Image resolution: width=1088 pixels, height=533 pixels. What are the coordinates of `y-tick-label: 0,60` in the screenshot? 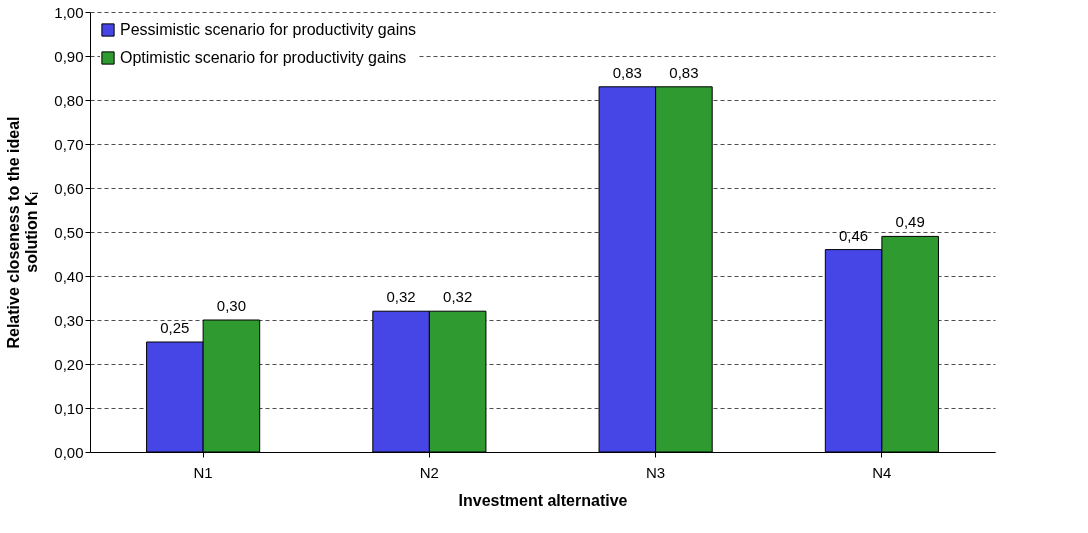 It's located at (69, 188).